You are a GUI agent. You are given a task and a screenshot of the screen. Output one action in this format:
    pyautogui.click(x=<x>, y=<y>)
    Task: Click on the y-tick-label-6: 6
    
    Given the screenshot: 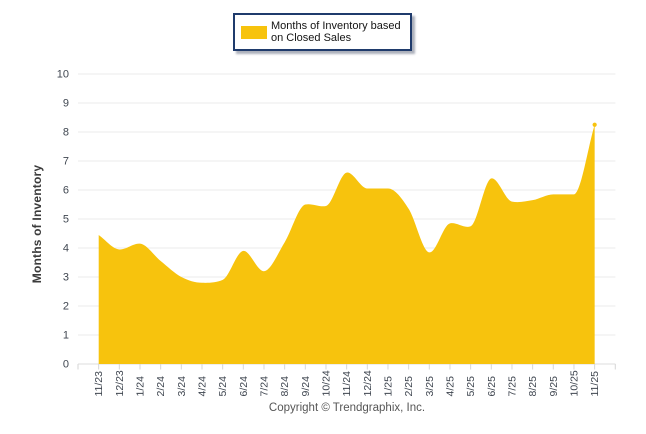 What is the action you would take?
    pyautogui.click(x=66, y=191)
    